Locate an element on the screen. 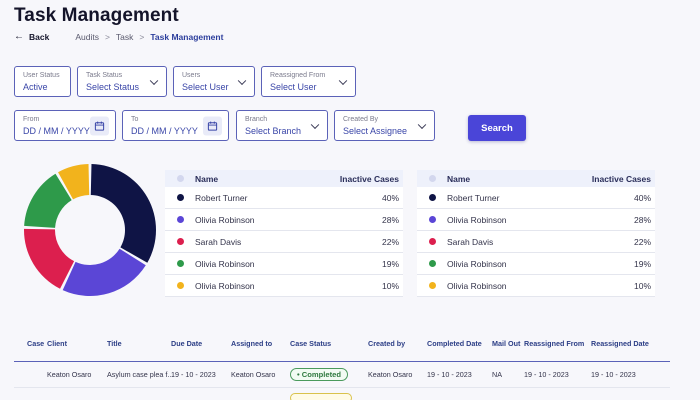  users-select: Users Select User is located at coordinates (214, 81).